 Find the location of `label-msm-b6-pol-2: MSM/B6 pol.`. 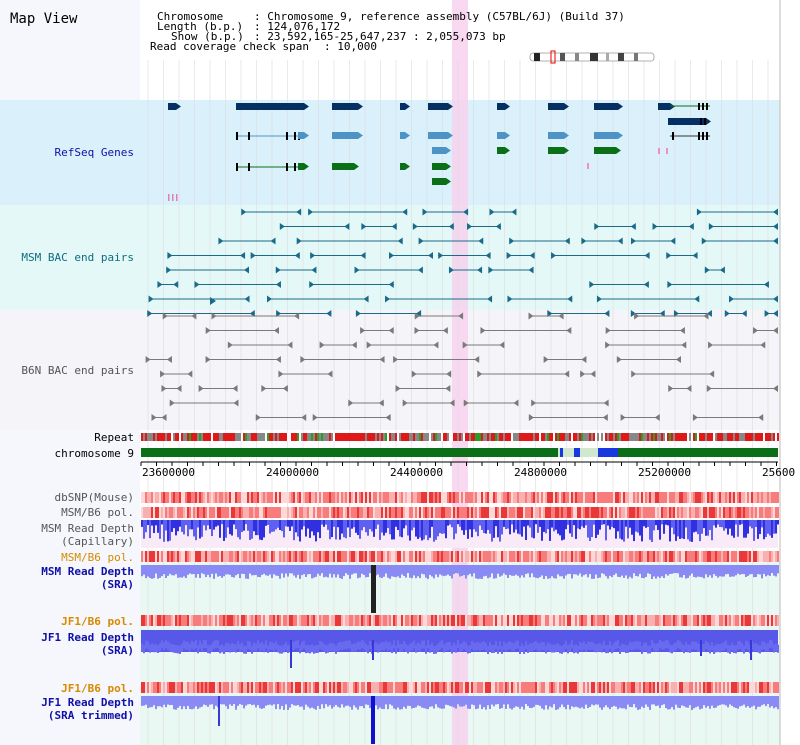

label-msm-b6-pol-2: MSM/B6 pol. is located at coordinates (97, 557).